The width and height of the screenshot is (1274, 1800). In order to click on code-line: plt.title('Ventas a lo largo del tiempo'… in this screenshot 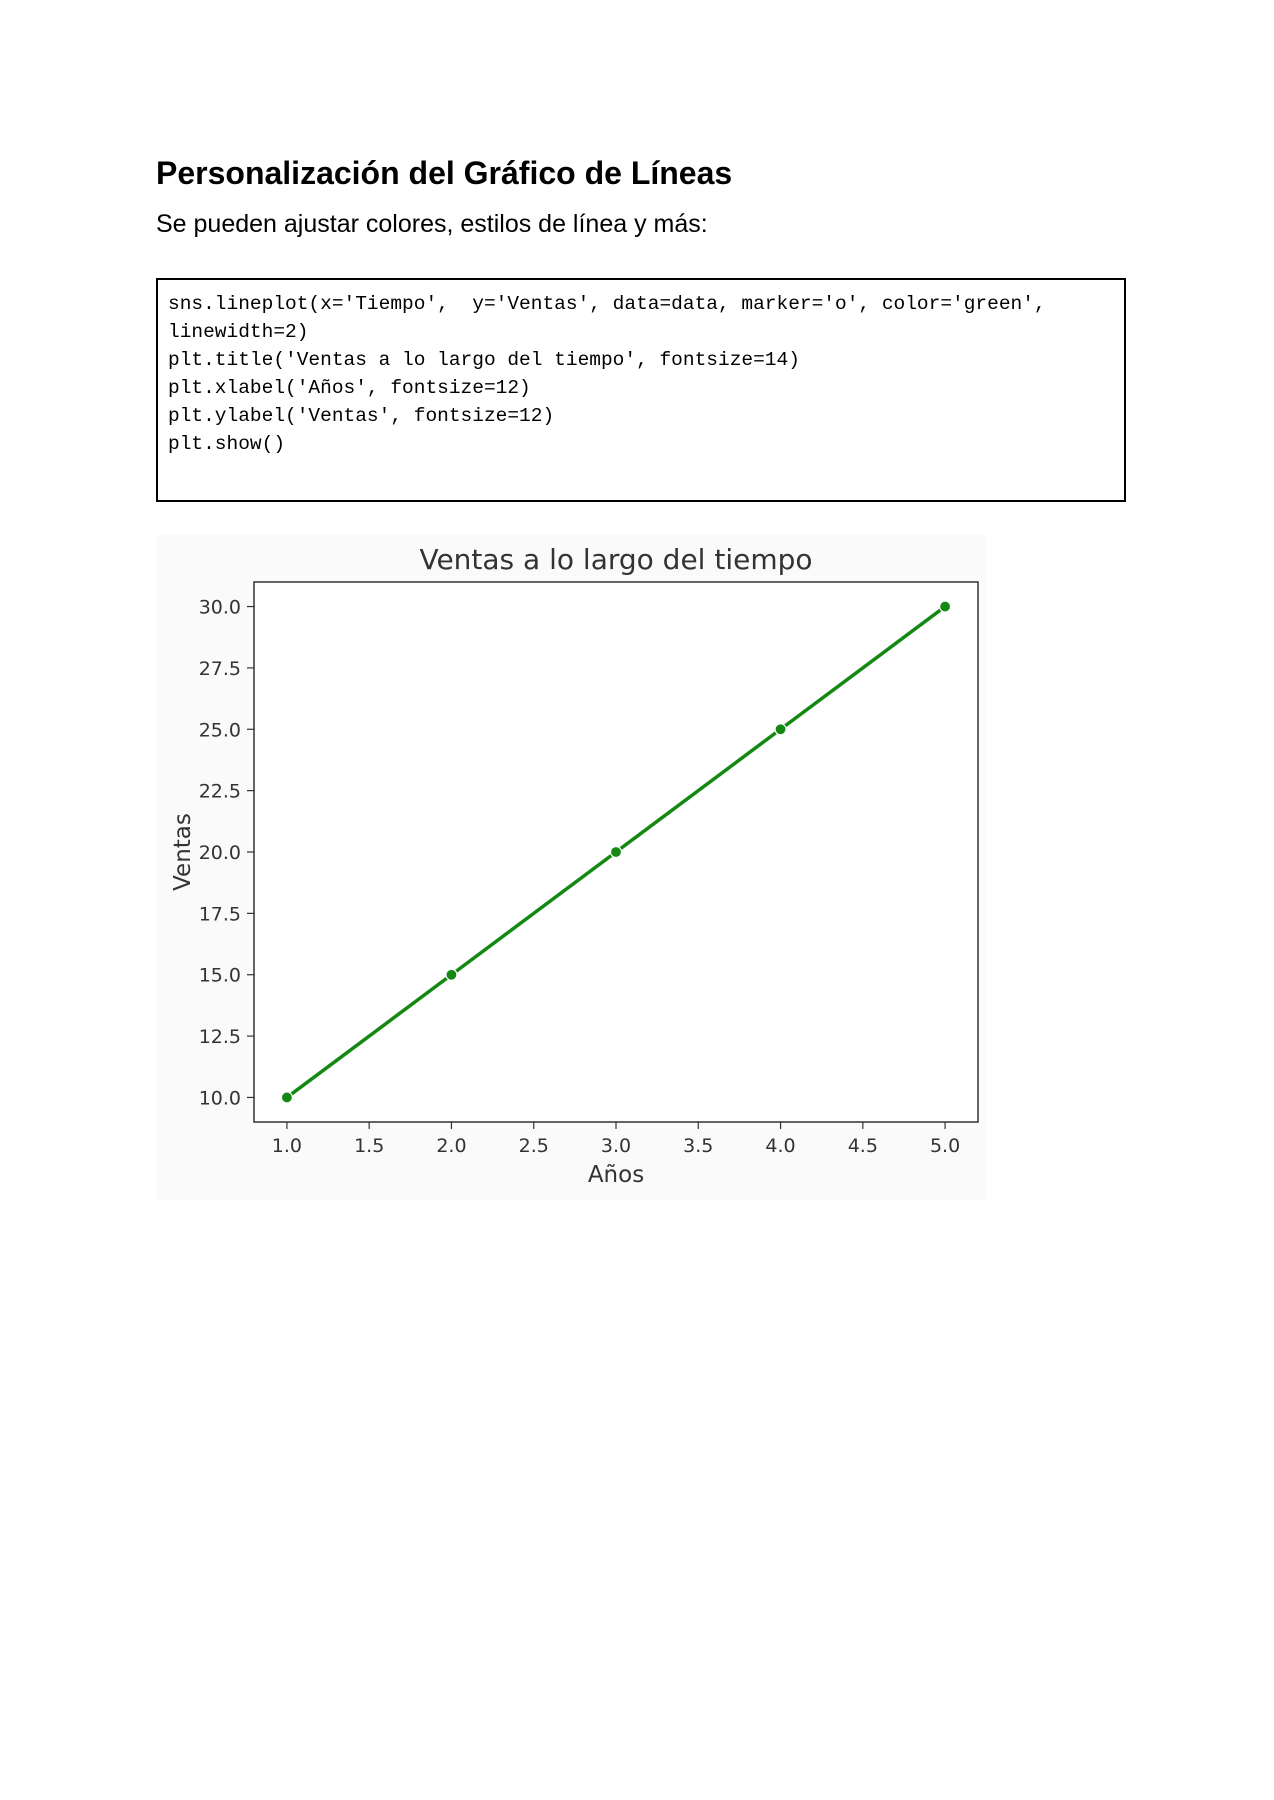, I will do `click(484, 360)`.